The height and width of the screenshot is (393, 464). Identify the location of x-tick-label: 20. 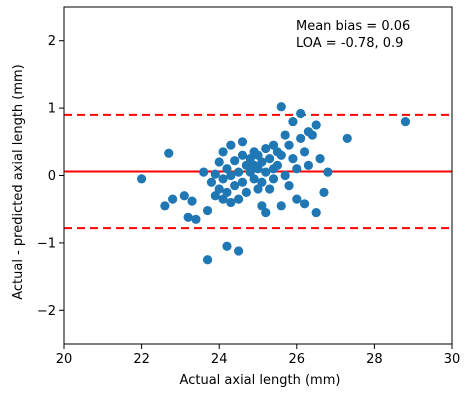
(64, 359).